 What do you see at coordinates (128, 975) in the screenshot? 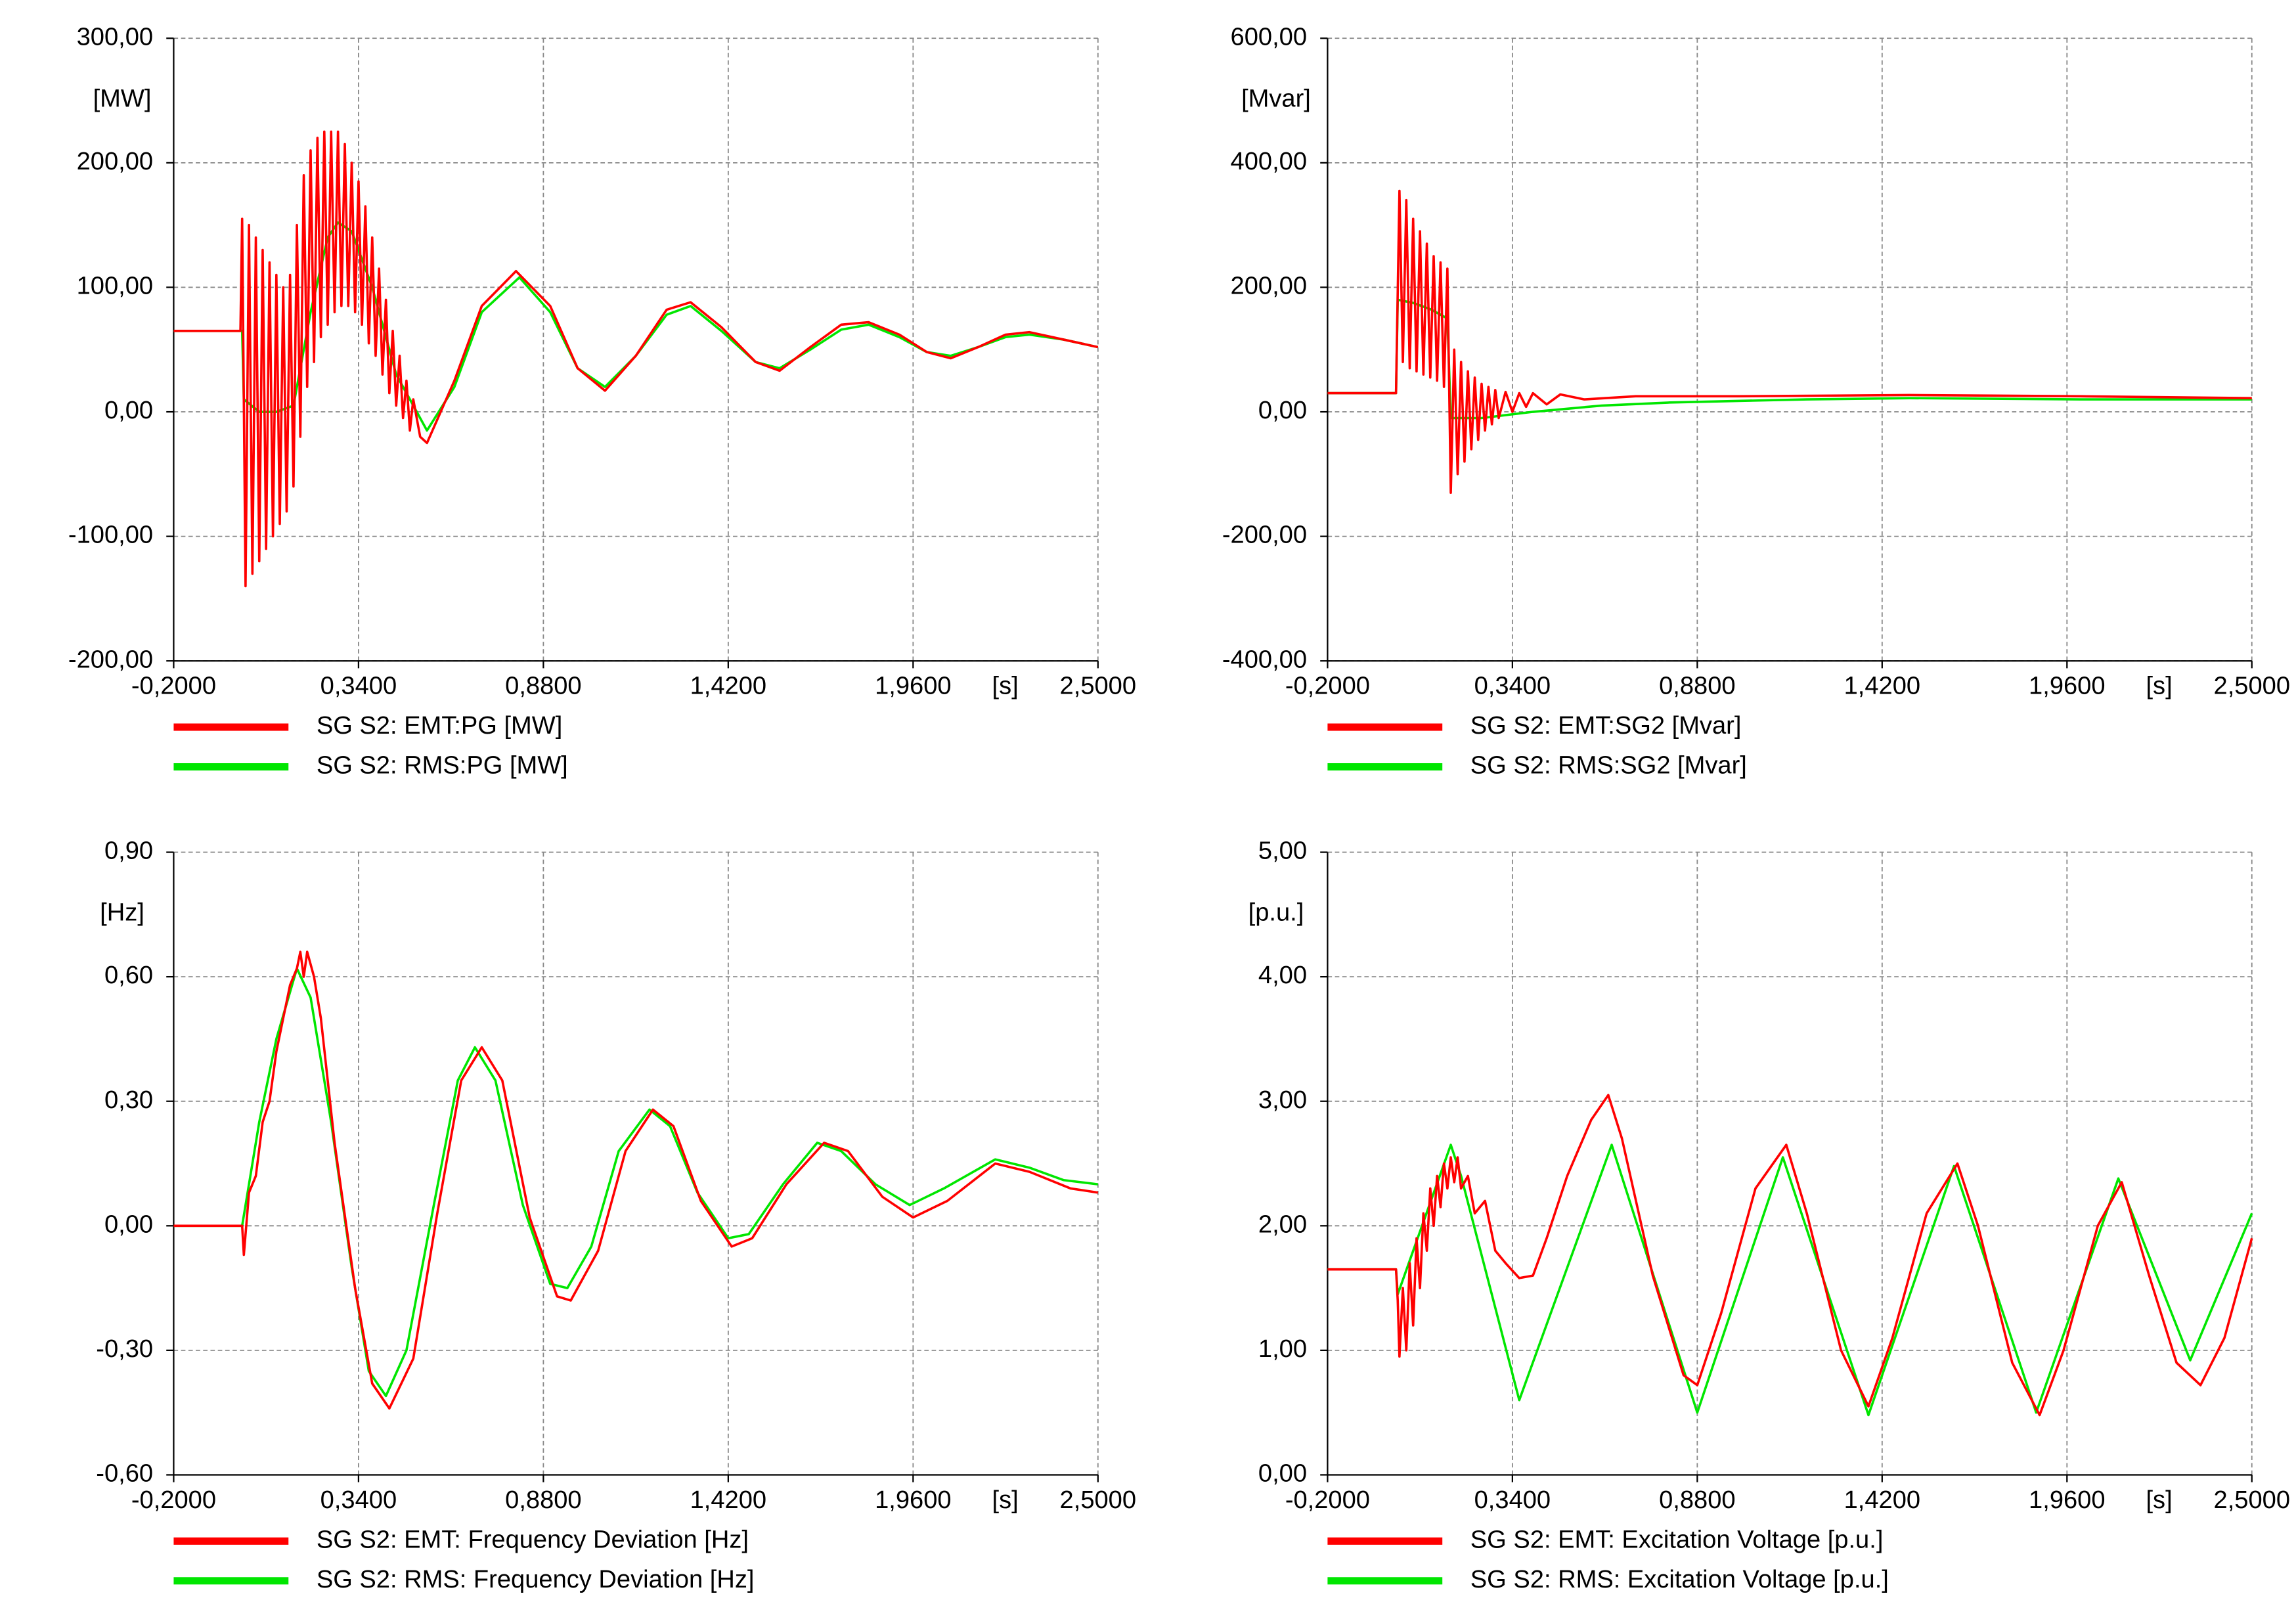
I see `y-tick-label: 0,60` at bounding box center [128, 975].